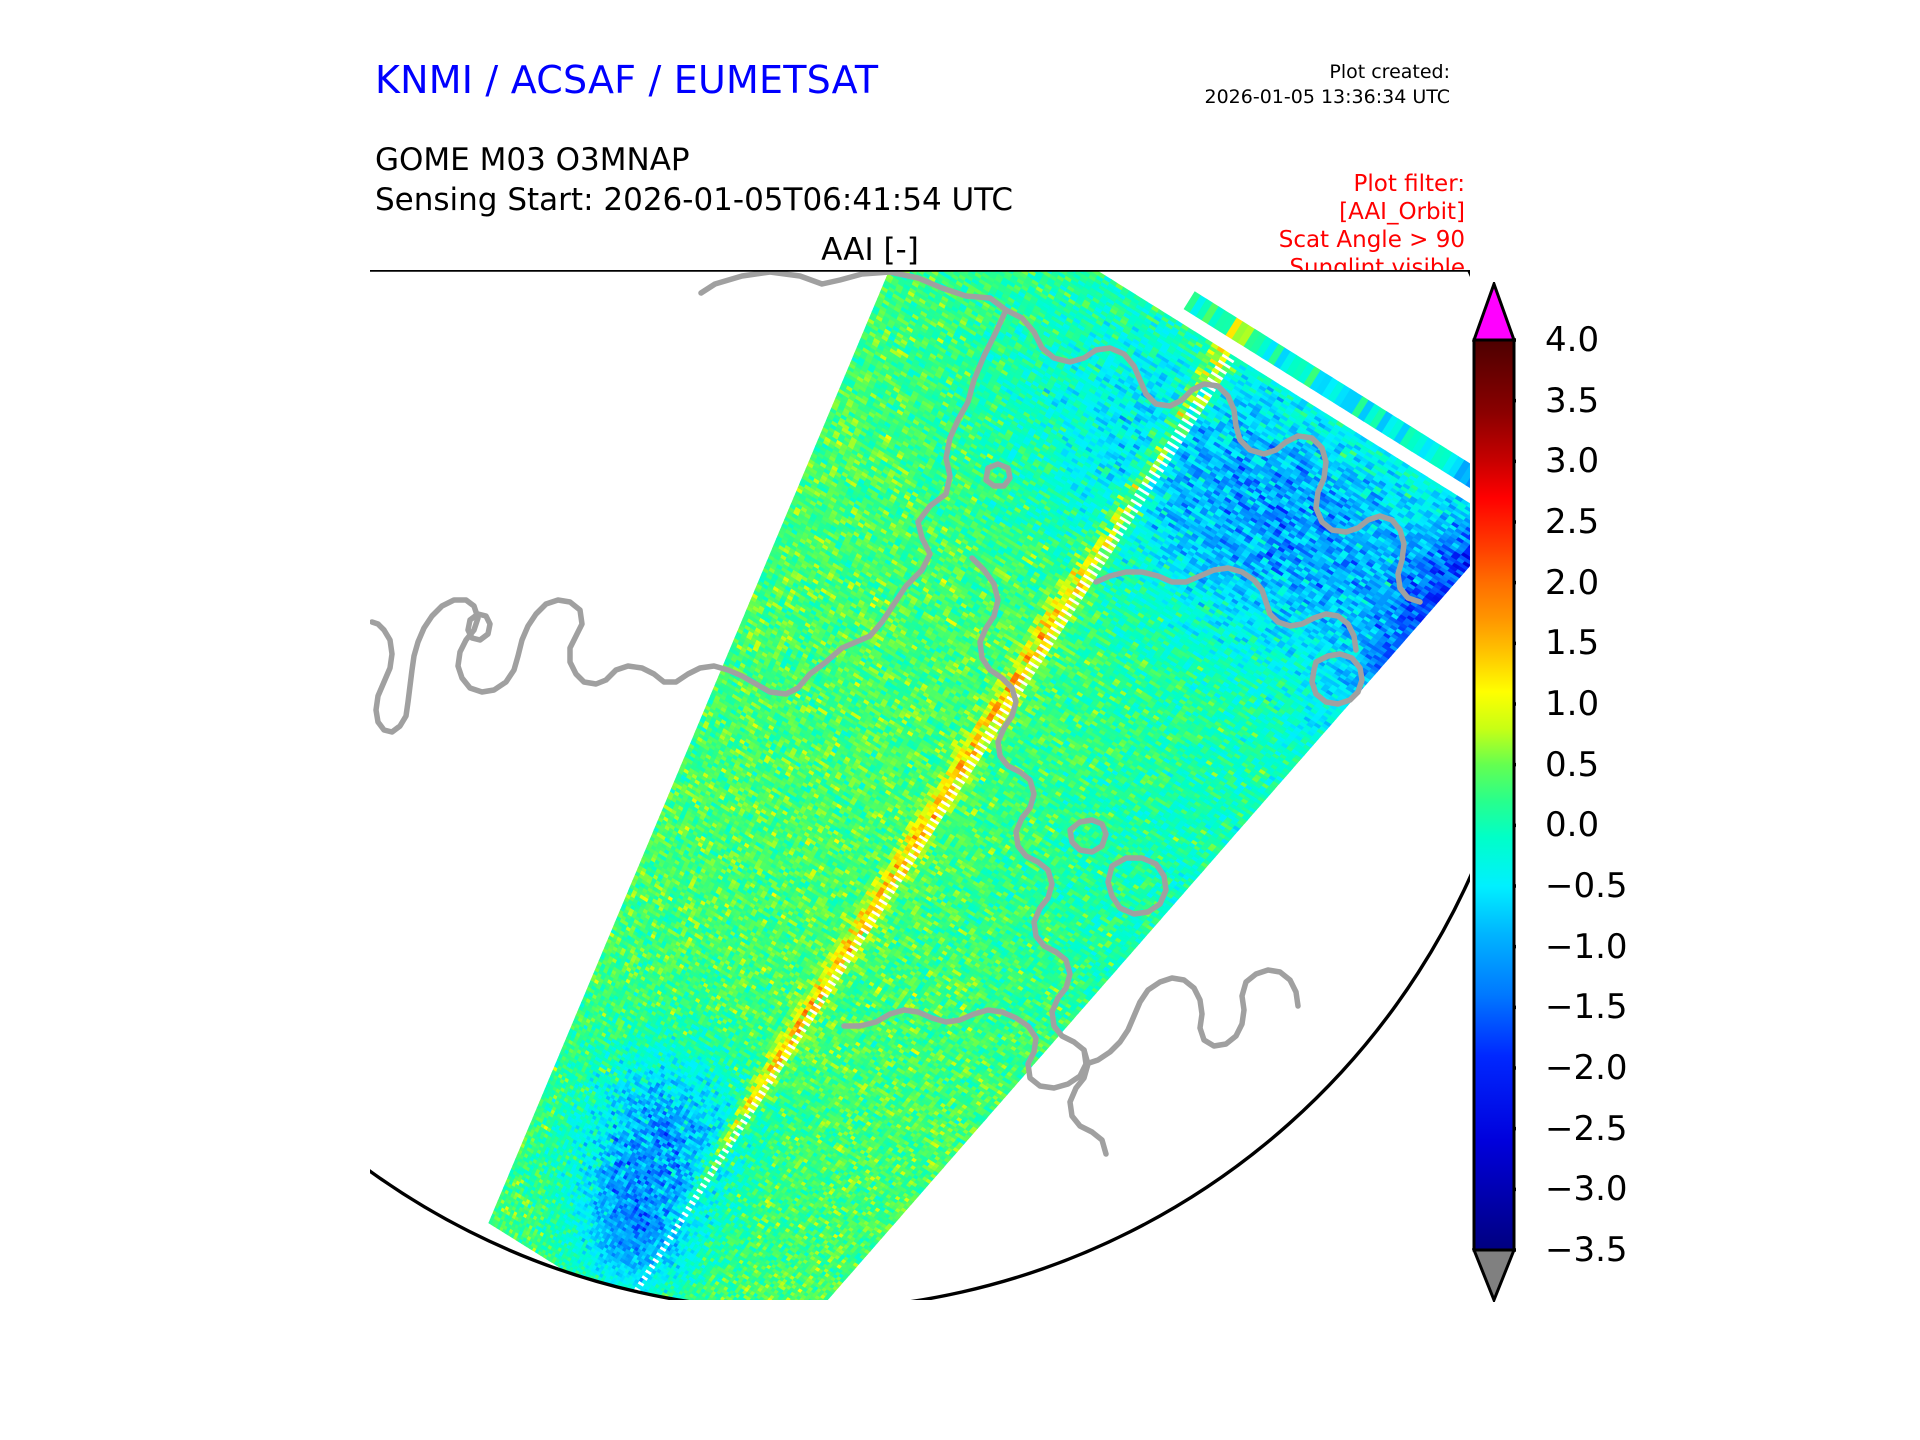 The width and height of the screenshot is (1920, 1440). I want to click on colorbar-svg, so click(1494, 792).